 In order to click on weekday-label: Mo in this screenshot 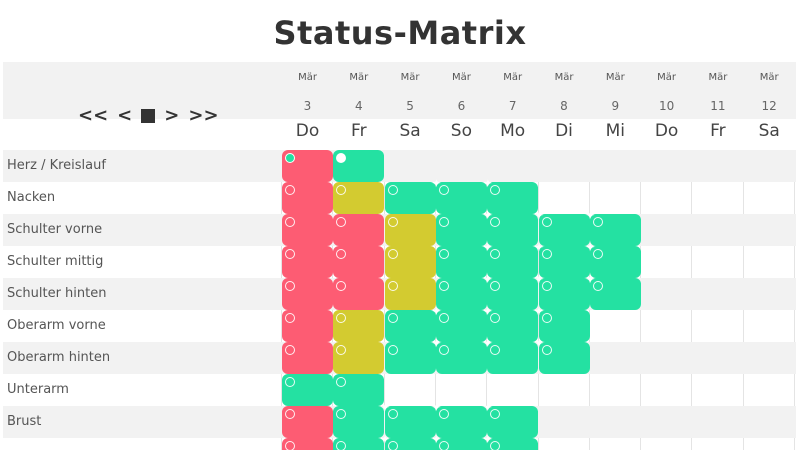, I will do `click(513, 131)`.